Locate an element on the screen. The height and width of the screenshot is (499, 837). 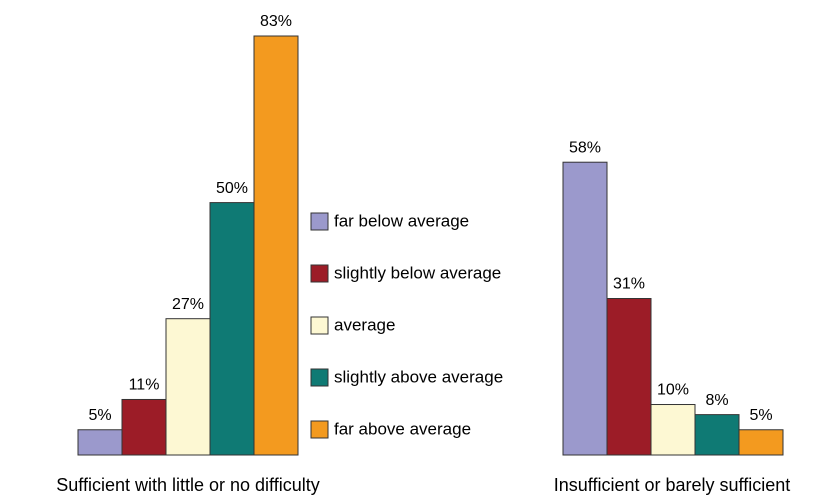
value-label: 83% is located at coordinates (276, 21).